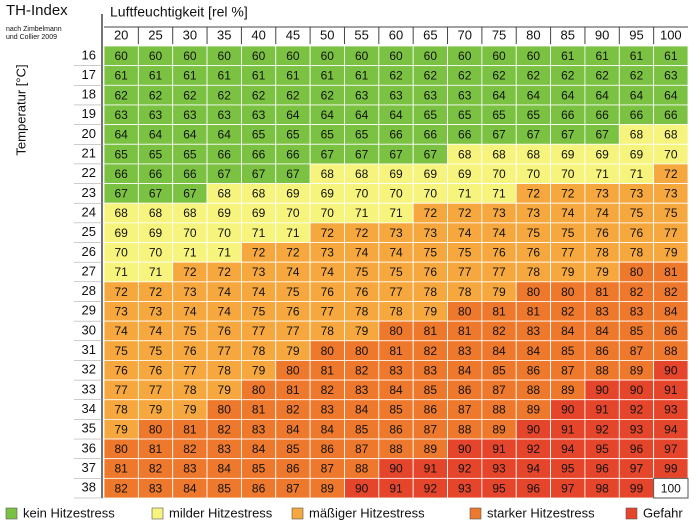 Image resolution: width=700 pixels, height=528 pixels. What do you see at coordinates (89, 251) in the screenshot?
I see `row-header: 26` at bounding box center [89, 251].